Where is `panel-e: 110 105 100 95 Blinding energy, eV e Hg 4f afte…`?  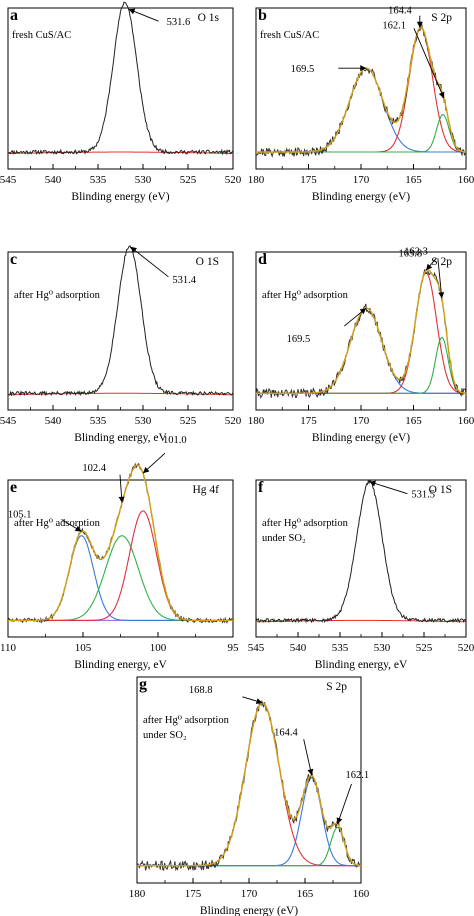
panel-e: 110 105 100 95 Blinding energy, eV e Hg 4f afte… is located at coordinates (119, 553).